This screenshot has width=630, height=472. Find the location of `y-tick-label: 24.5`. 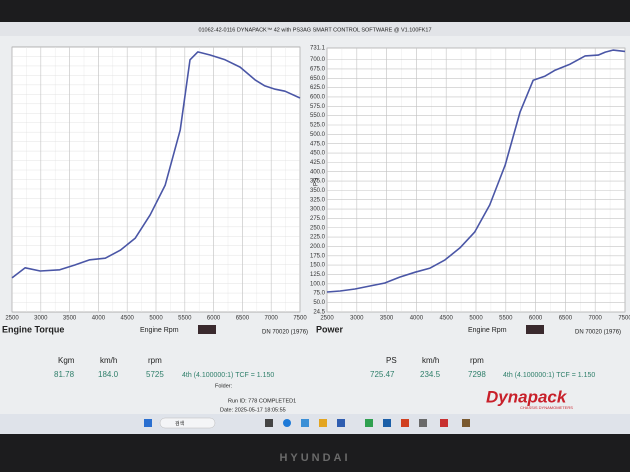

y-tick-label: 24.5 is located at coordinates (319, 313).